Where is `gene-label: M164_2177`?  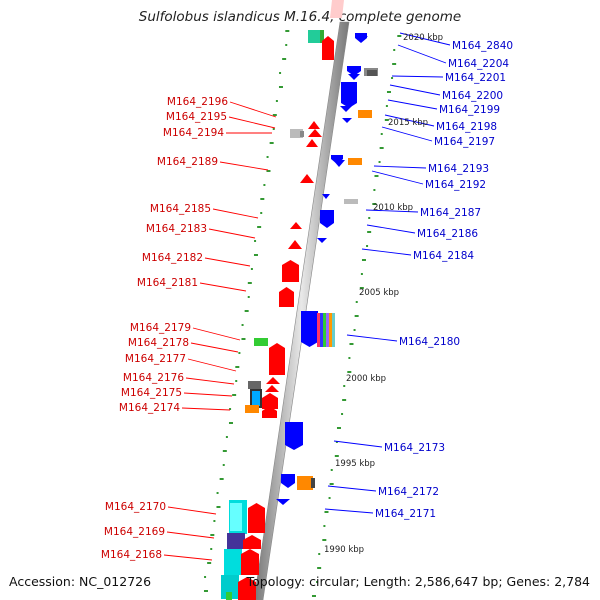
gene-label: M164_2177 is located at coordinates (155, 359).